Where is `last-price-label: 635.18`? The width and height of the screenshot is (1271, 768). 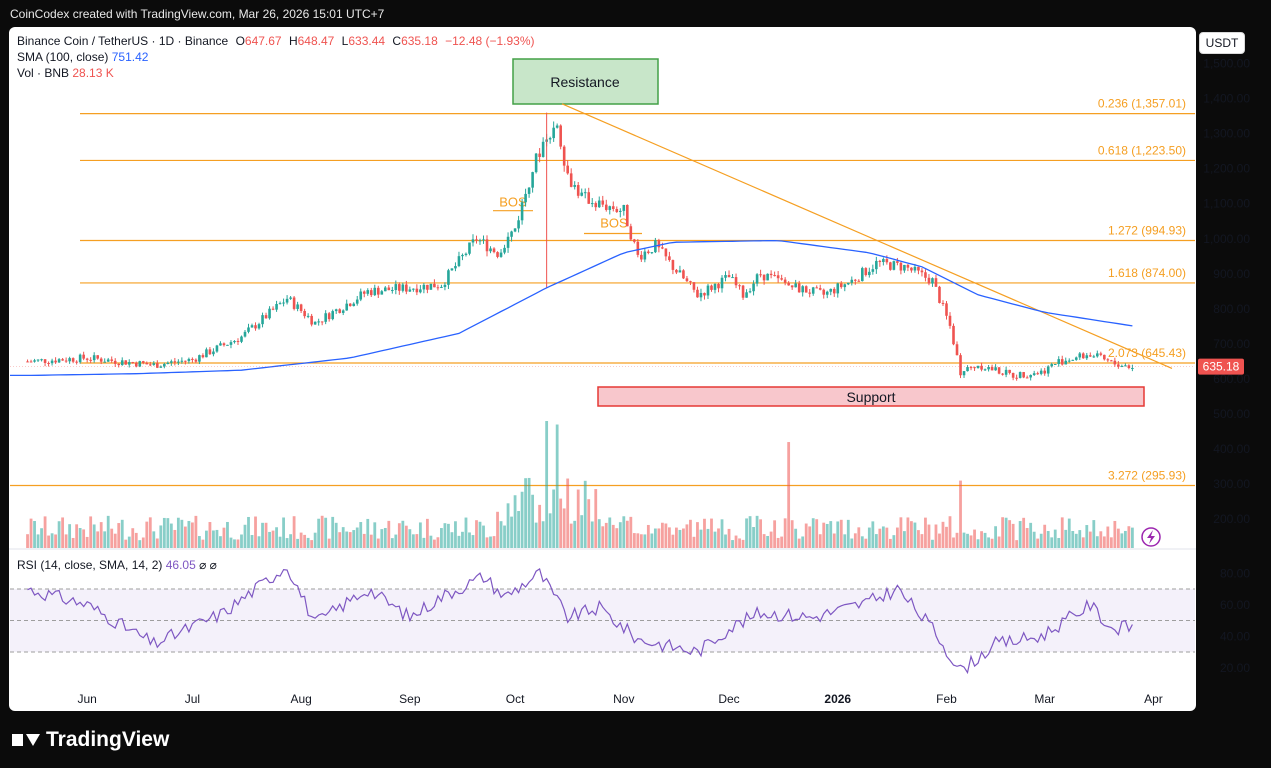 last-price-label: 635.18 is located at coordinates (1221, 367).